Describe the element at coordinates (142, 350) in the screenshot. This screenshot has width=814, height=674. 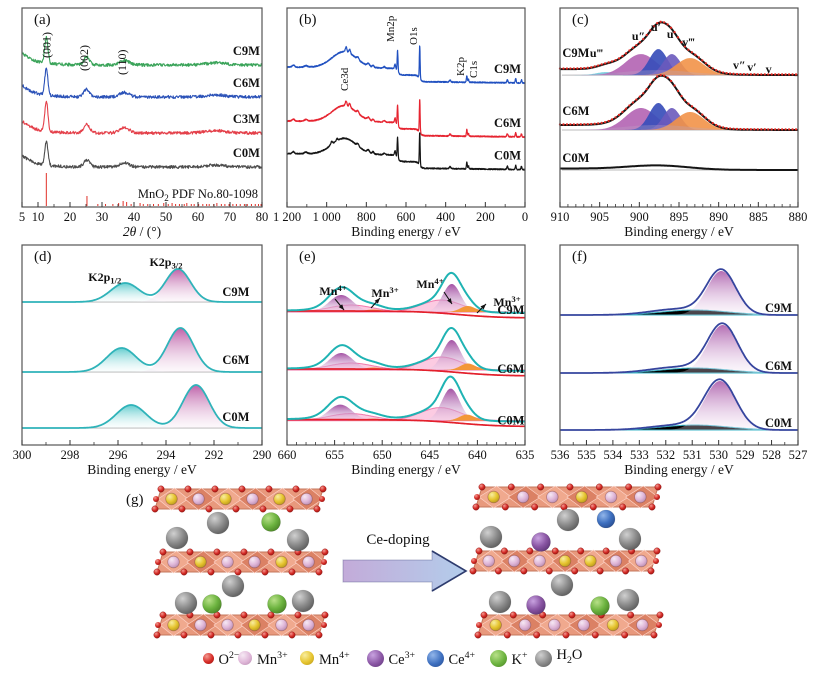
I see `envelope-C6M` at that location.